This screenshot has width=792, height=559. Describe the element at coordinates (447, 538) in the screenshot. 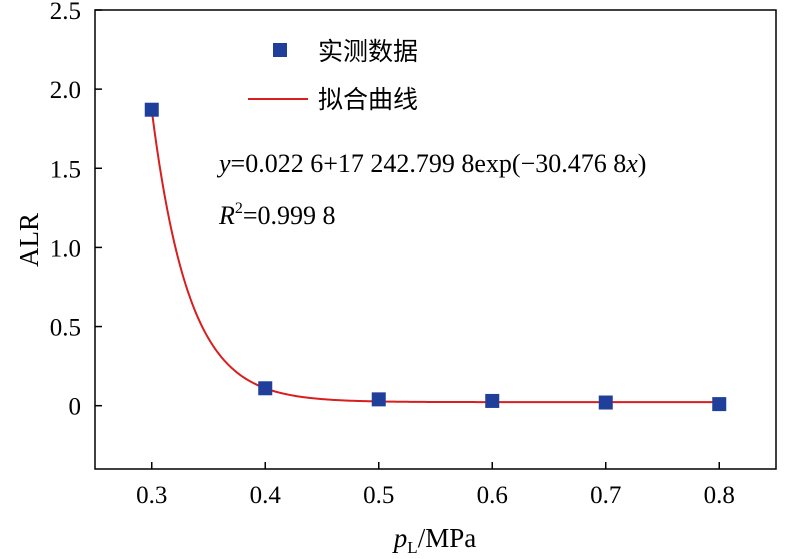

I see `x-axis-label-unit: /MPa` at that location.